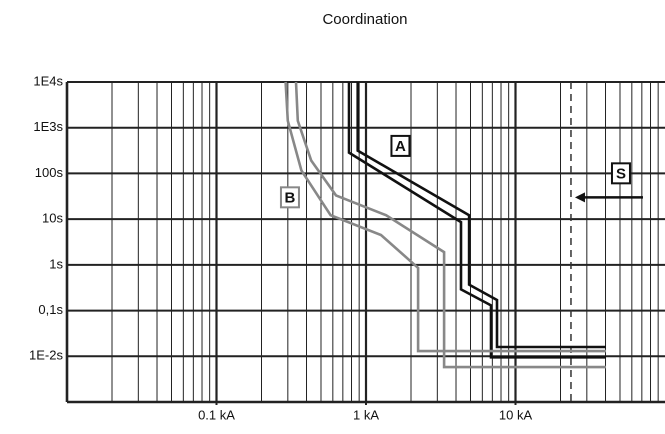  Describe the element at coordinates (46, 355) in the screenshot. I see `y-tick-label: 1E-2s` at that location.